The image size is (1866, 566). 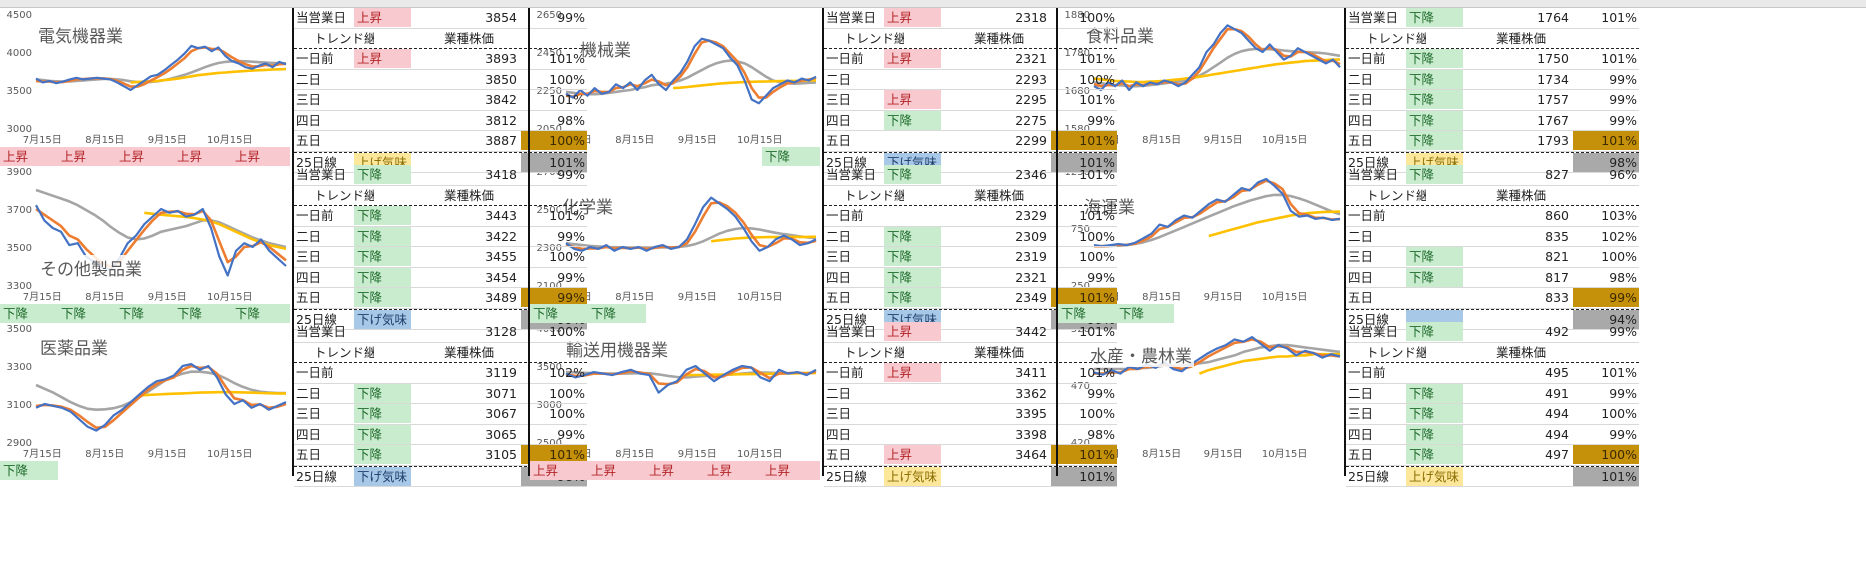 What do you see at coordinates (19, 53) in the screenshot?
I see `y-tick-label: 4000` at bounding box center [19, 53].